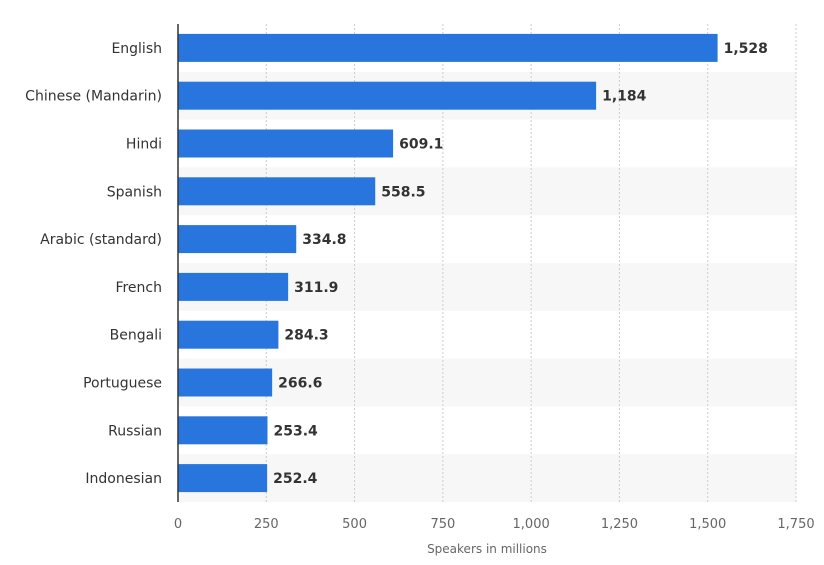 The image size is (824, 565). I want to click on value-label: 1,528, so click(746, 49).